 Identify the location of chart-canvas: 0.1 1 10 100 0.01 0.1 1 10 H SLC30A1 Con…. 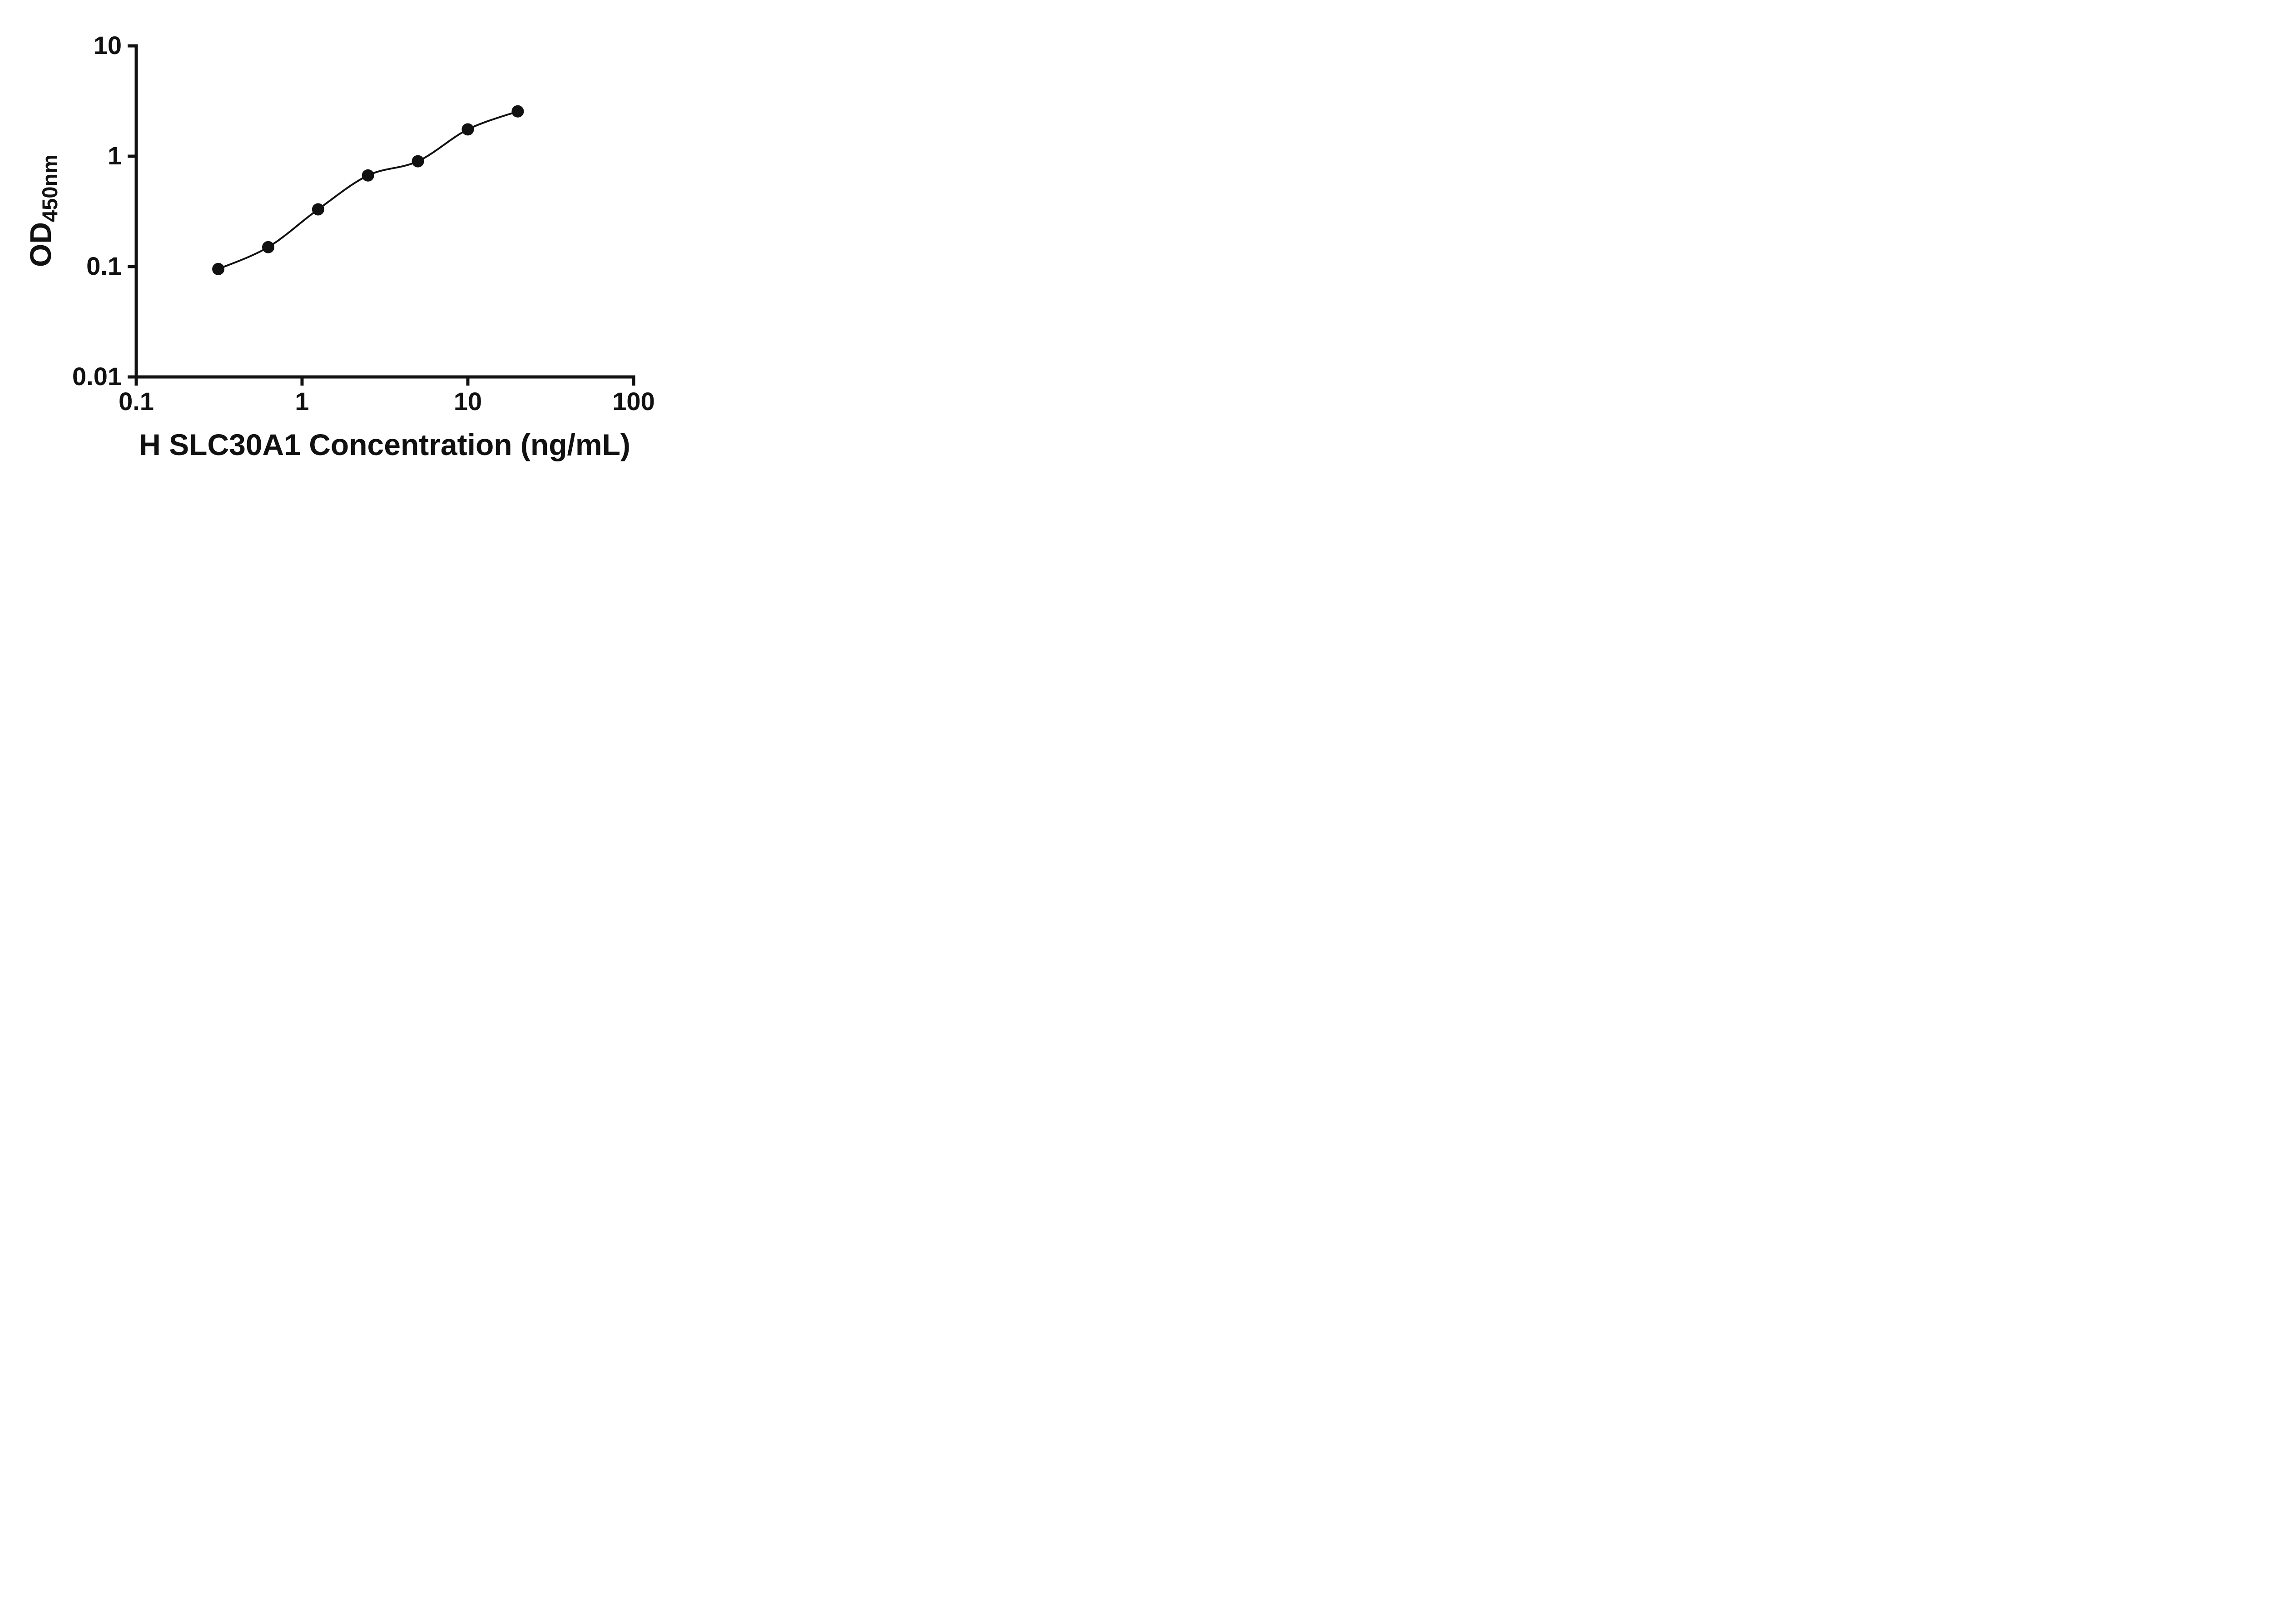
(339, 246).